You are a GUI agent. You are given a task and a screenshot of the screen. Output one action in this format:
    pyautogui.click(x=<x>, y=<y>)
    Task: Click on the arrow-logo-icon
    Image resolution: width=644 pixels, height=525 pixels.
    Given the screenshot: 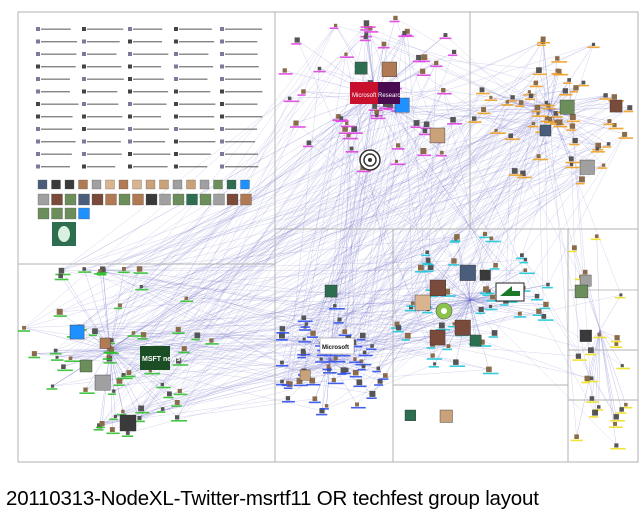 What is the action you would take?
    pyautogui.click(x=510, y=292)
    